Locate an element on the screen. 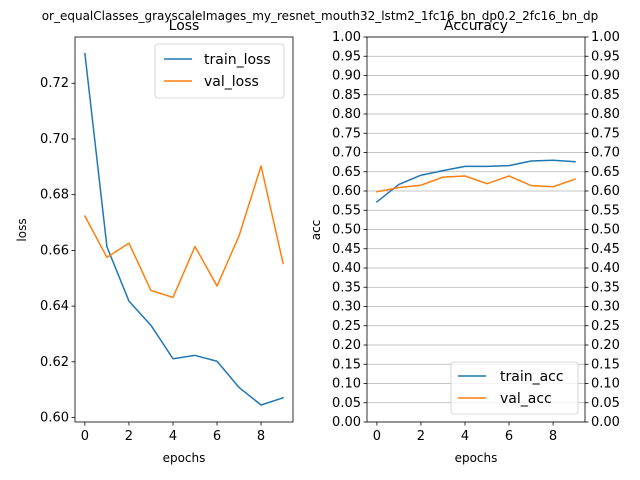  ytick-label-right: 0.20 is located at coordinates (605, 345).